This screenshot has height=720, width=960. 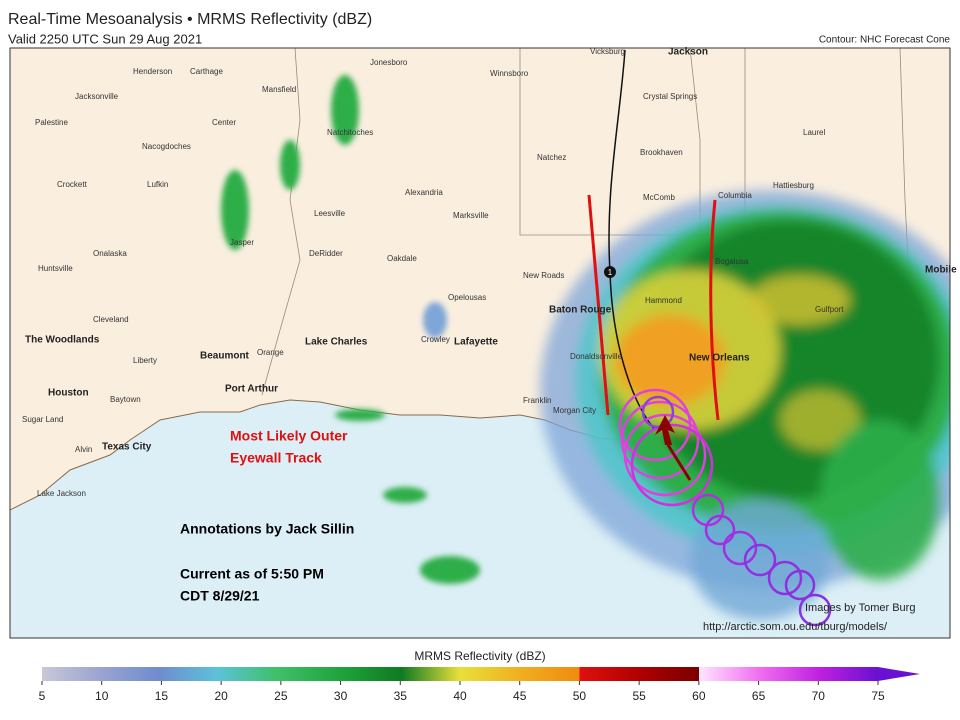 I want to click on place-label: Hattiesburg, so click(x=793, y=185).